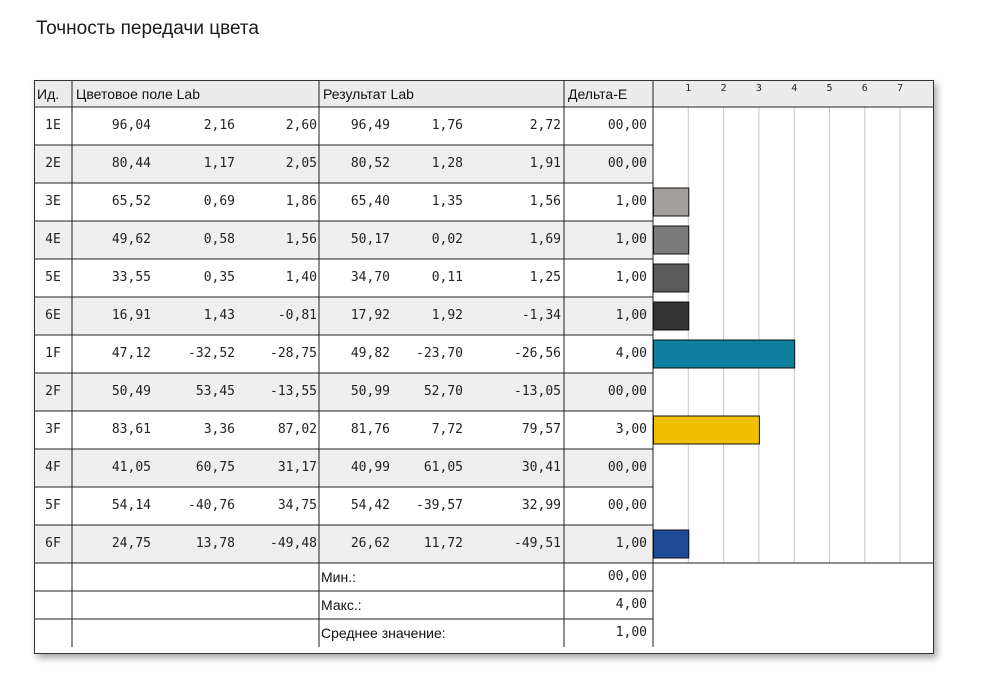 The height and width of the screenshot is (692, 988). Describe the element at coordinates (293, 543) in the screenshot. I see `target-lab-value: -49,48` at that location.